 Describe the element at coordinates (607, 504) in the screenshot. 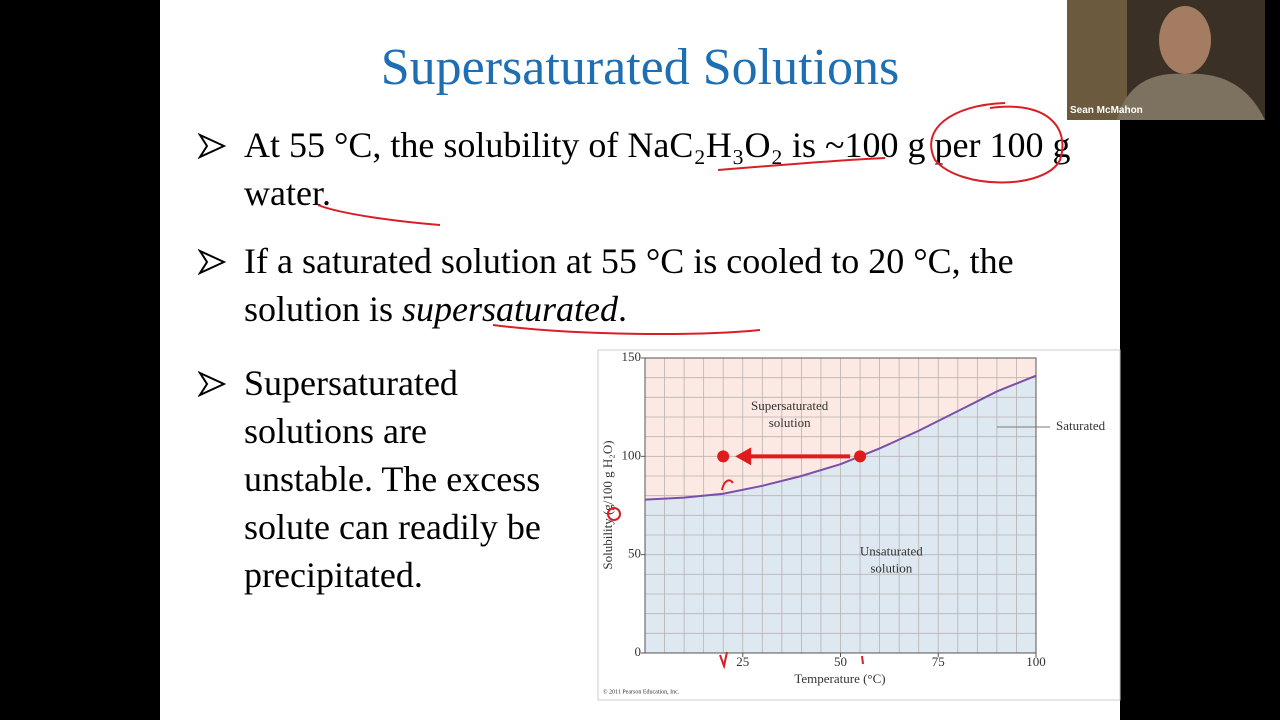

I see `y-axis-title: Solubility (g/100 g H₂O)` at that location.